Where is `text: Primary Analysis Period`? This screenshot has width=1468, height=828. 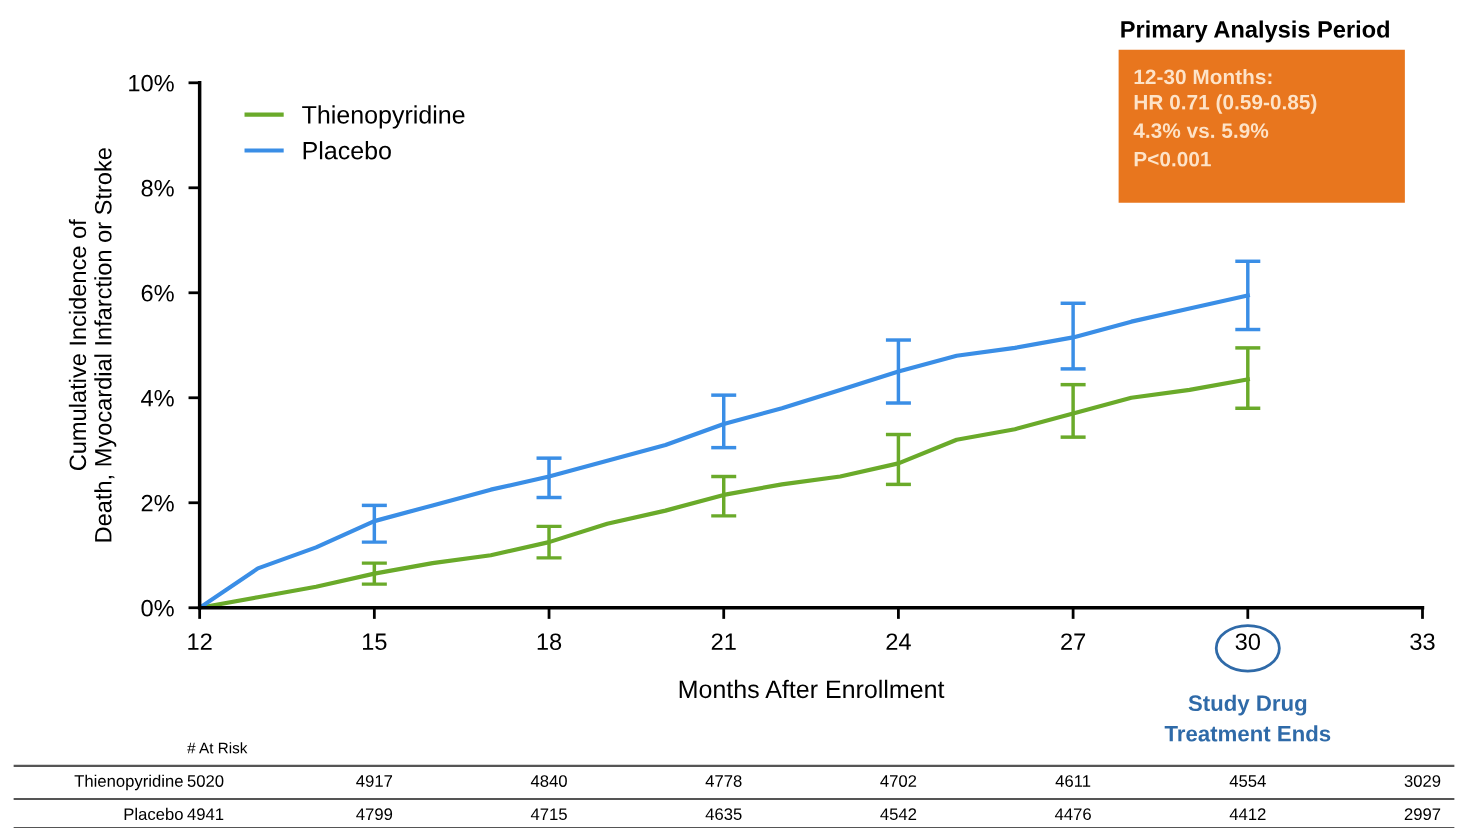
text: Primary Analysis Period is located at coordinates (1255, 31).